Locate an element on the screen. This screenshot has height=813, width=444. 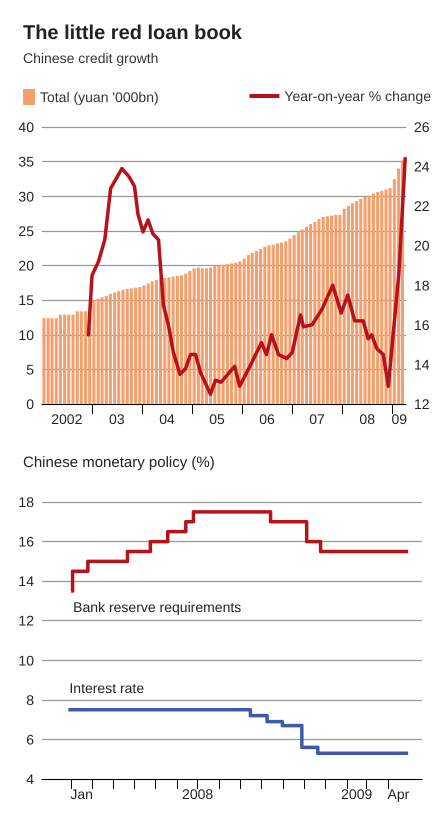
y2-tick-label: 20 is located at coordinates (422, 246).